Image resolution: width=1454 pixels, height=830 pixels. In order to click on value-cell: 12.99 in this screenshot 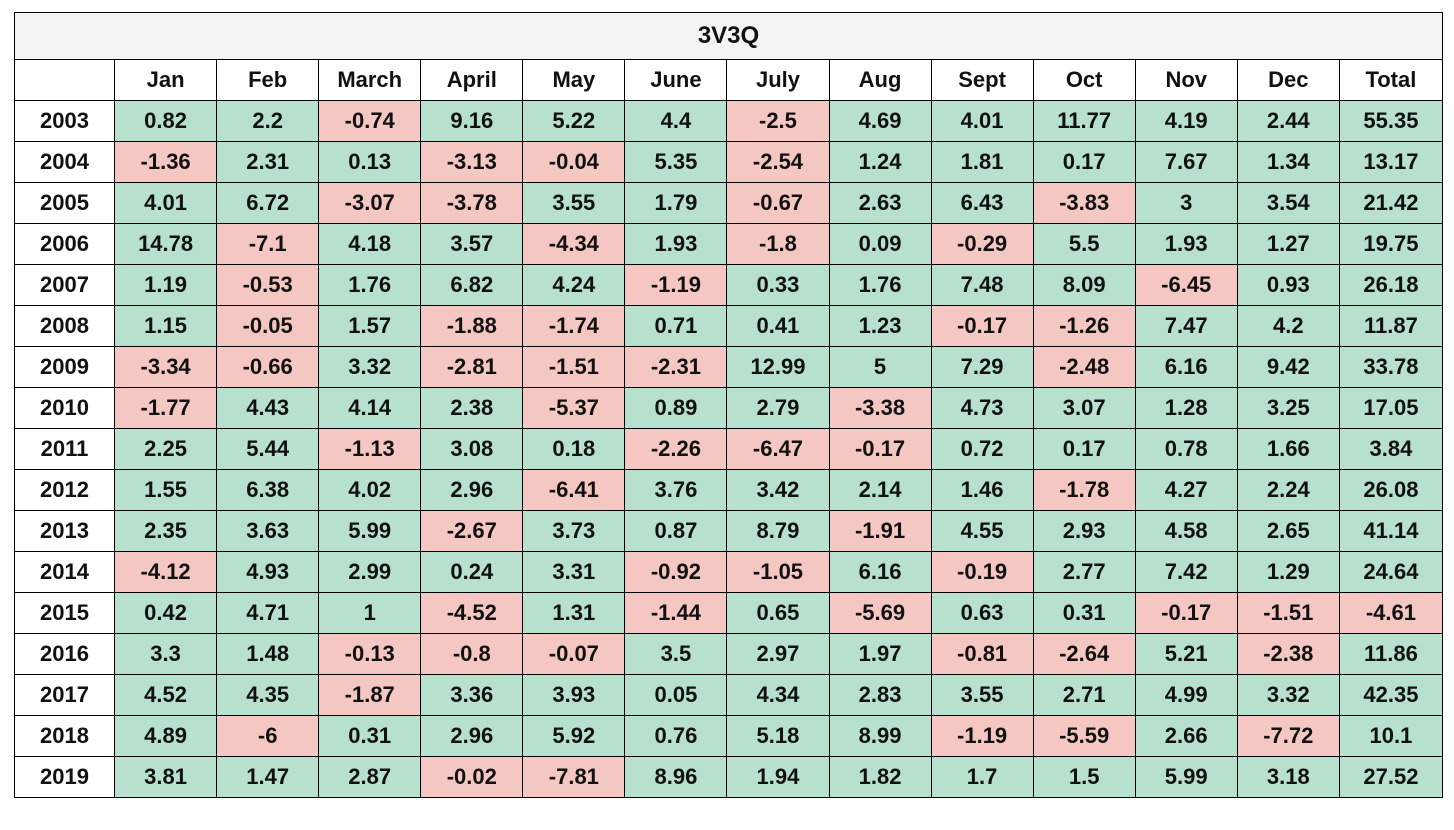, I will do `click(778, 367)`.